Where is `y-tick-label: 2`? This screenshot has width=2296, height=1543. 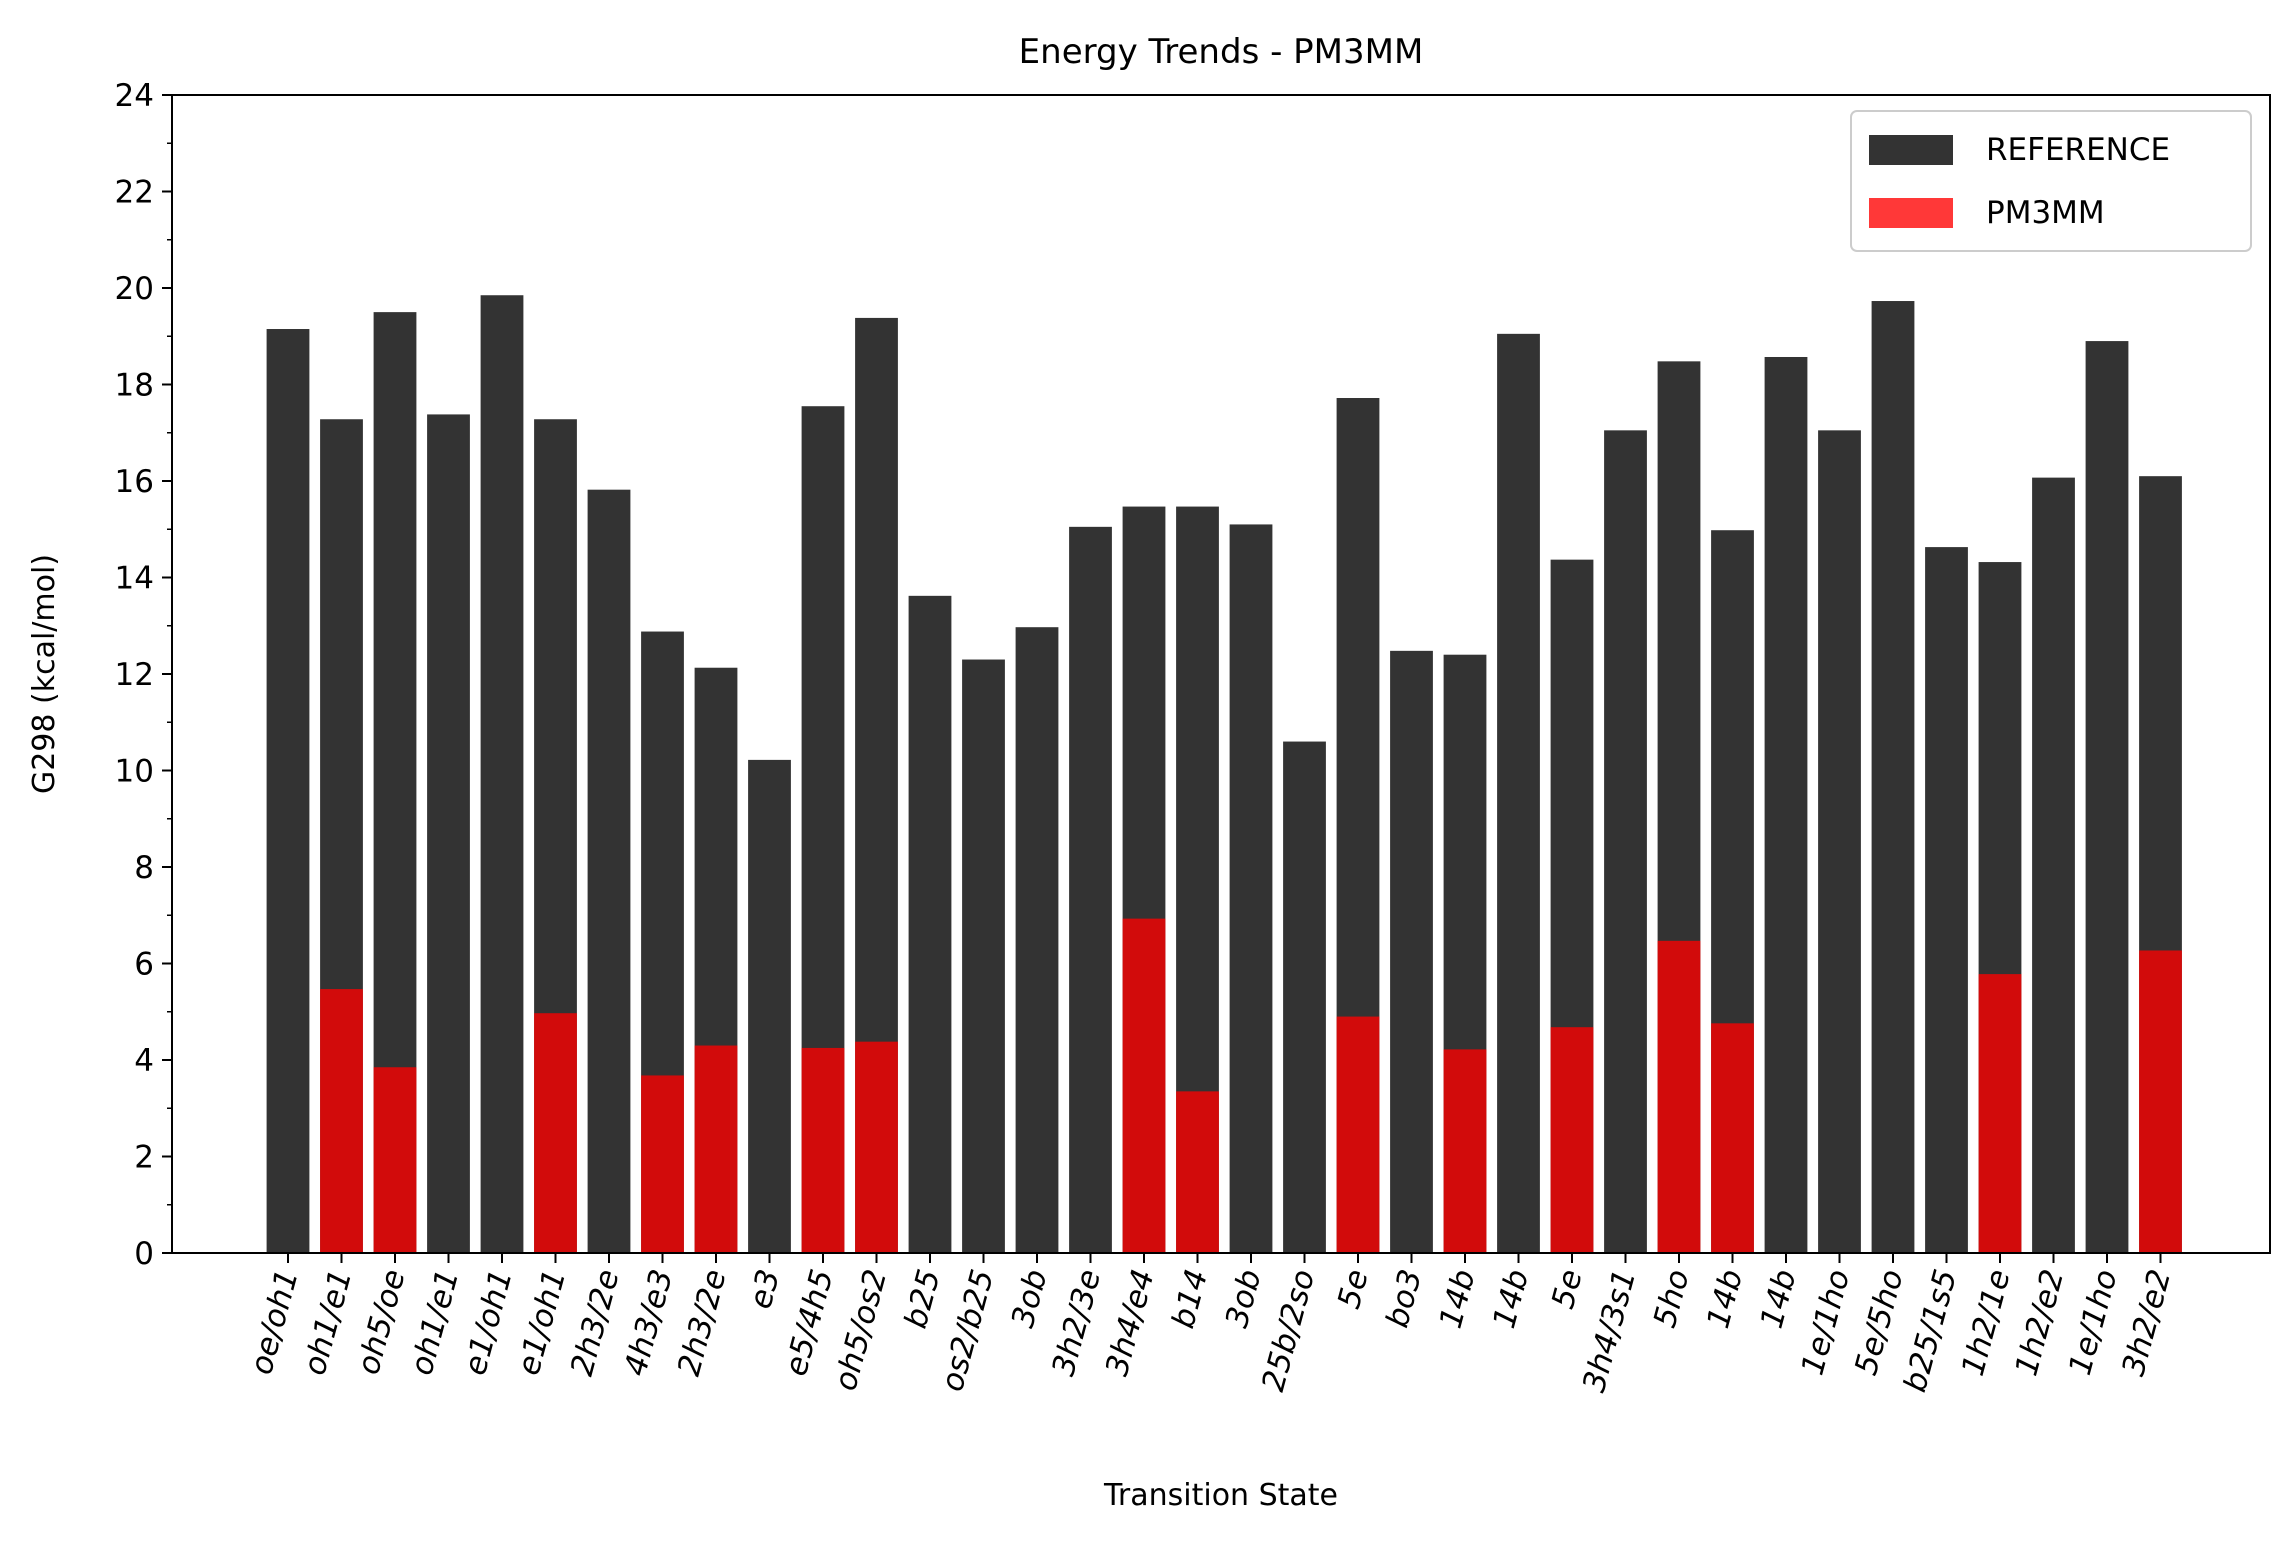
y-tick-label: 2 is located at coordinates (144, 1158).